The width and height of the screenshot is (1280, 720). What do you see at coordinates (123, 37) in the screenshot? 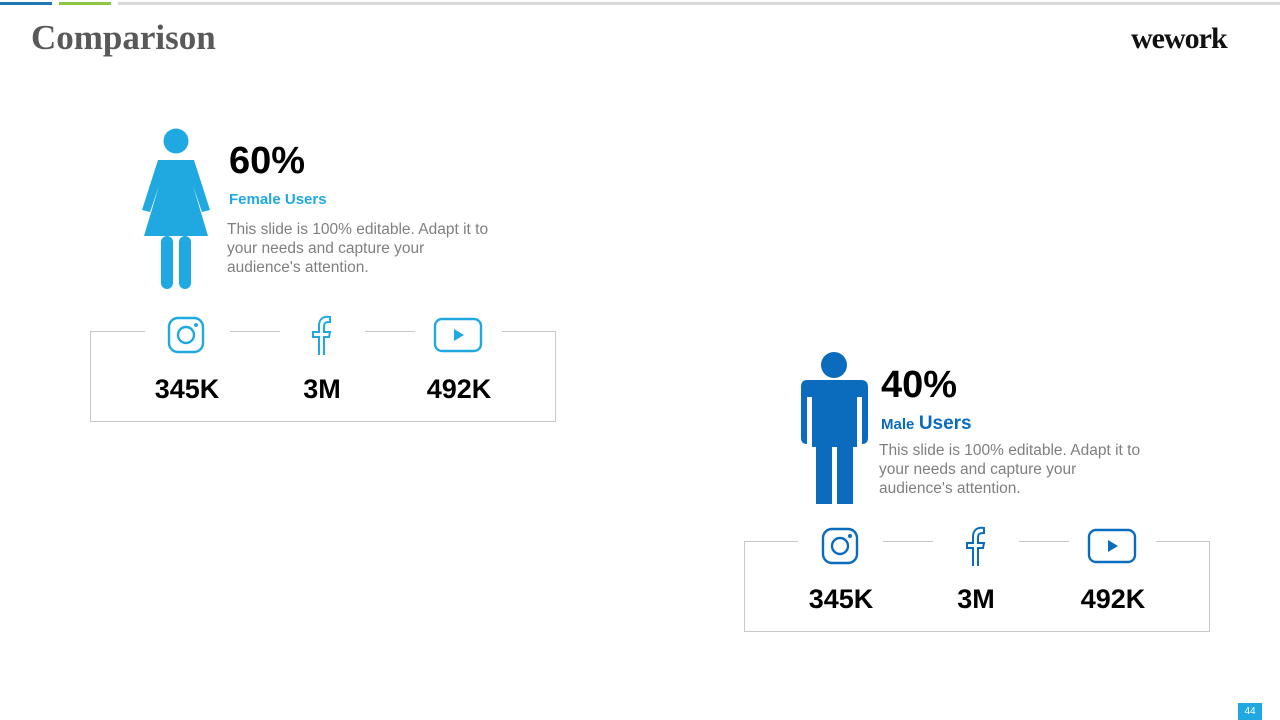
I see `page-title: Comparison` at bounding box center [123, 37].